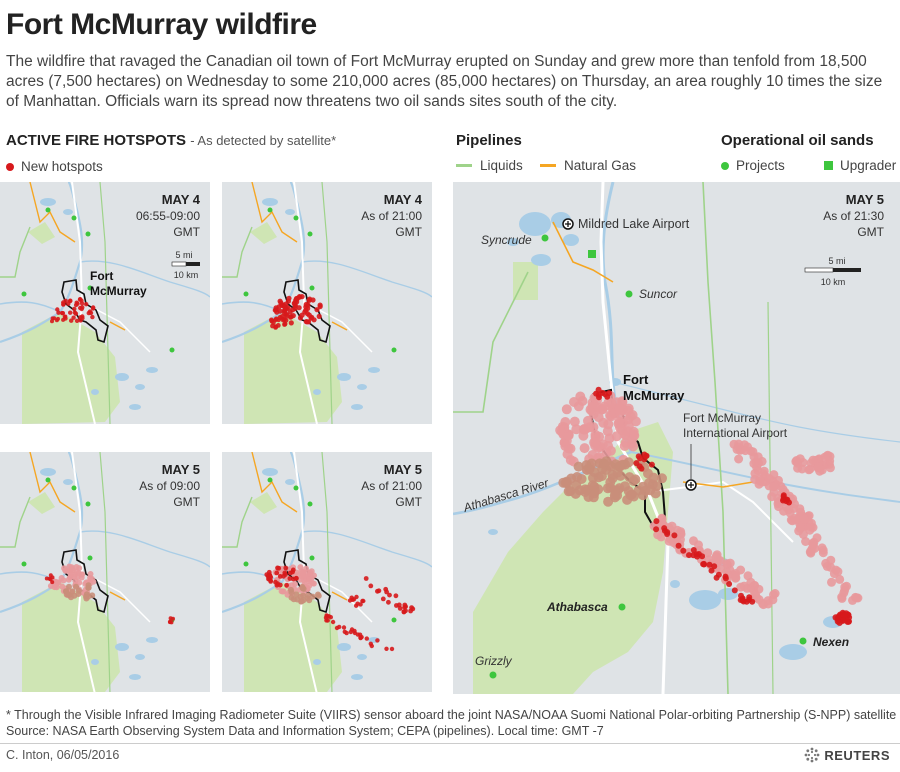  I want to click on legend-natural-gas-label: Natural Gas, so click(600, 165).